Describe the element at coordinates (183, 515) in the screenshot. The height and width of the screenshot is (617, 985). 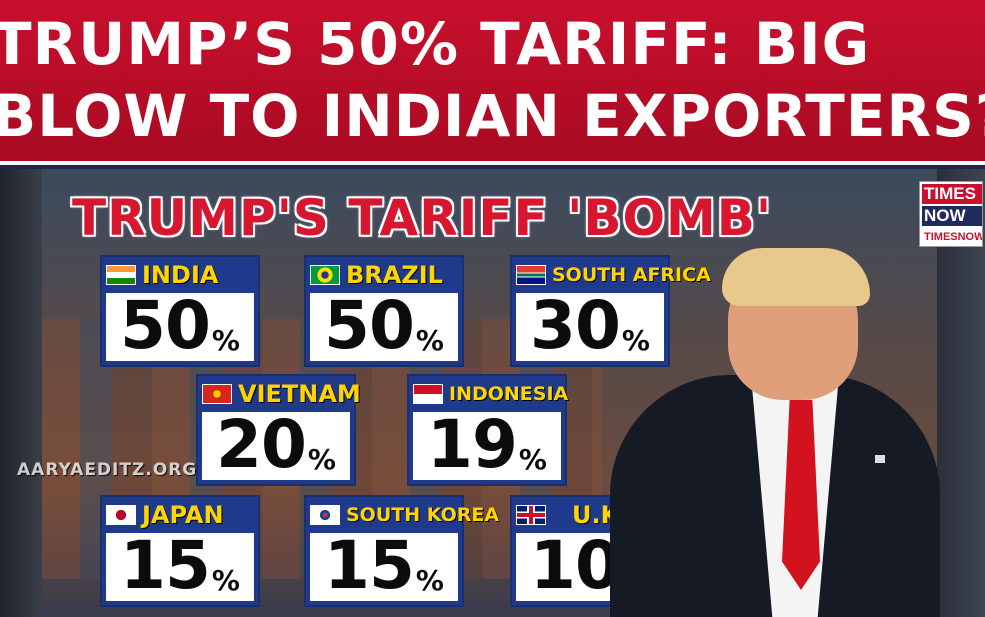
I see `country-label: JAPAN` at that location.